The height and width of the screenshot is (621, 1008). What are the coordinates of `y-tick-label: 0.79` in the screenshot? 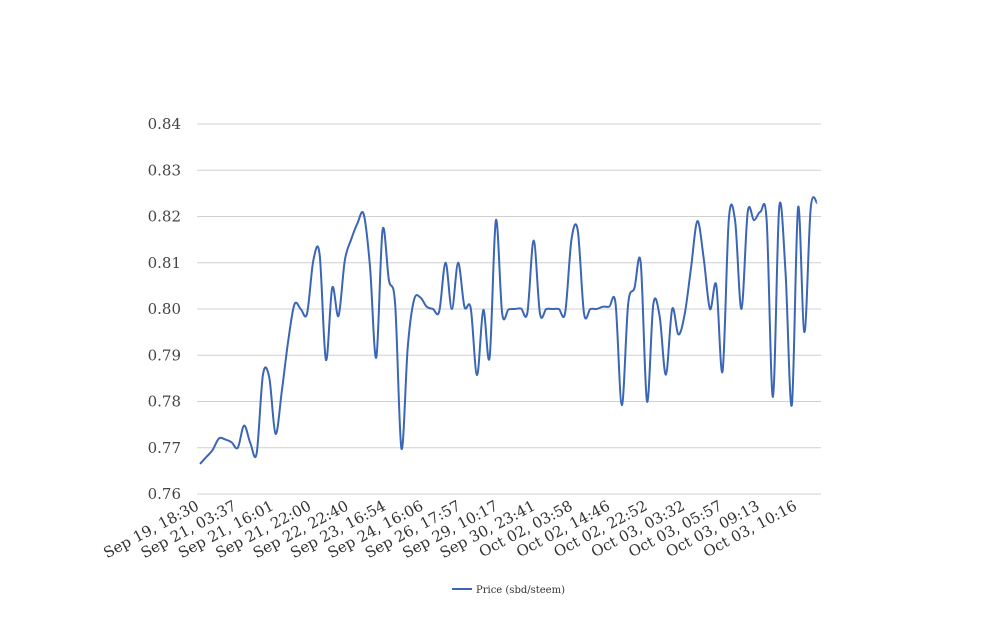 It's located at (164, 355).